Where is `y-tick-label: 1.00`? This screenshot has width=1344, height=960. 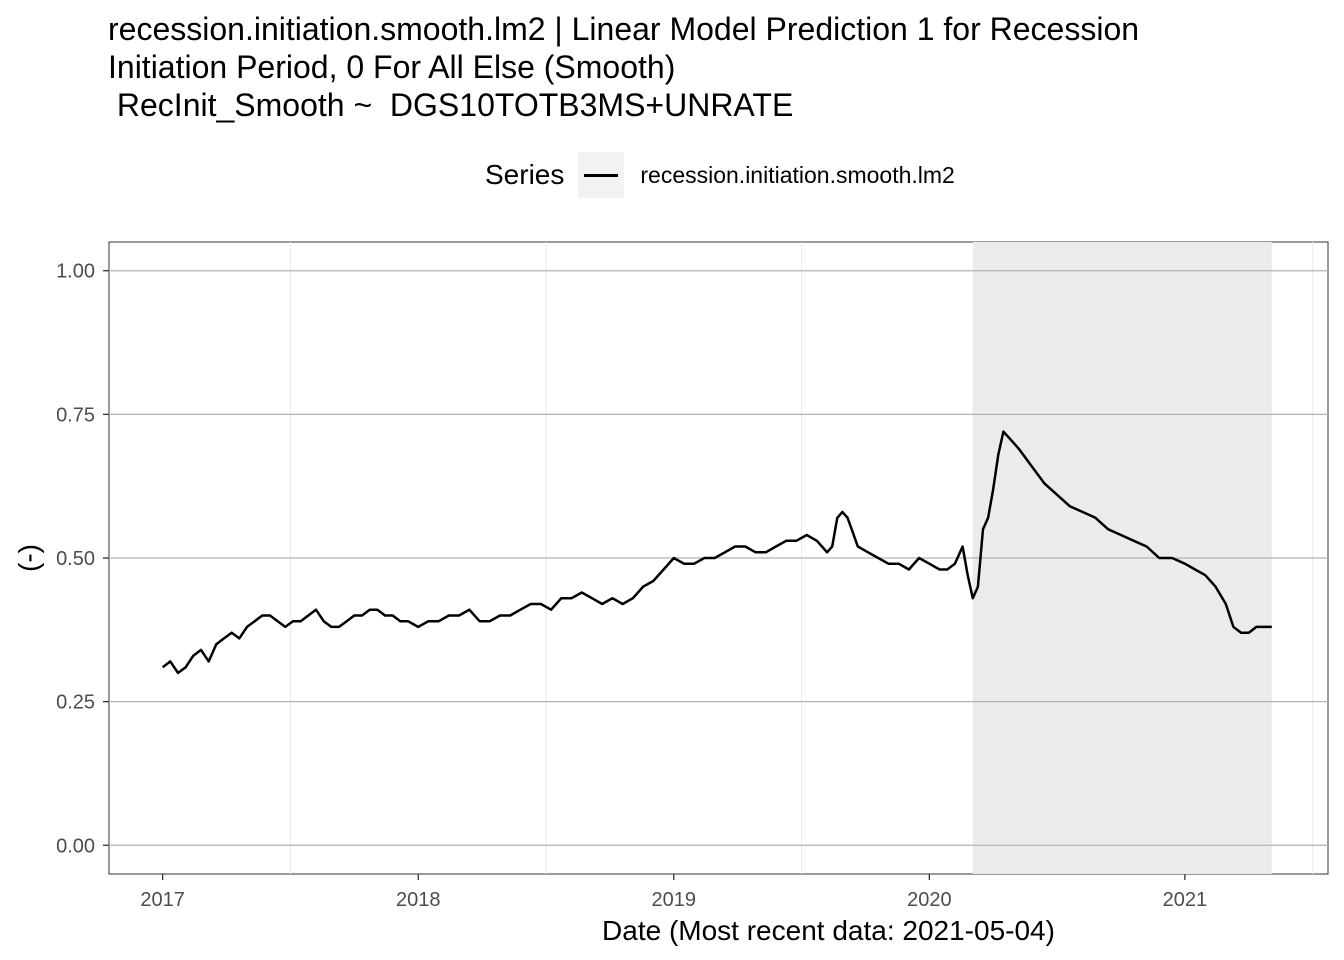
y-tick-label: 1.00 is located at coordinates (75, 272).